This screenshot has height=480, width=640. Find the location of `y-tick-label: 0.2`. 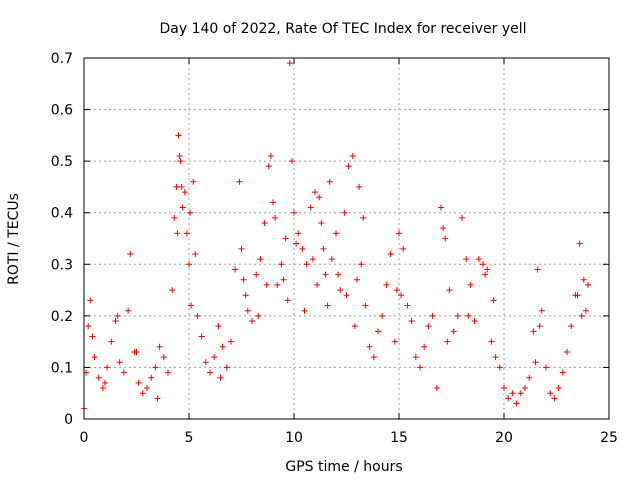

y-tick-label: 0.2 is located at coordinates (62, 317).